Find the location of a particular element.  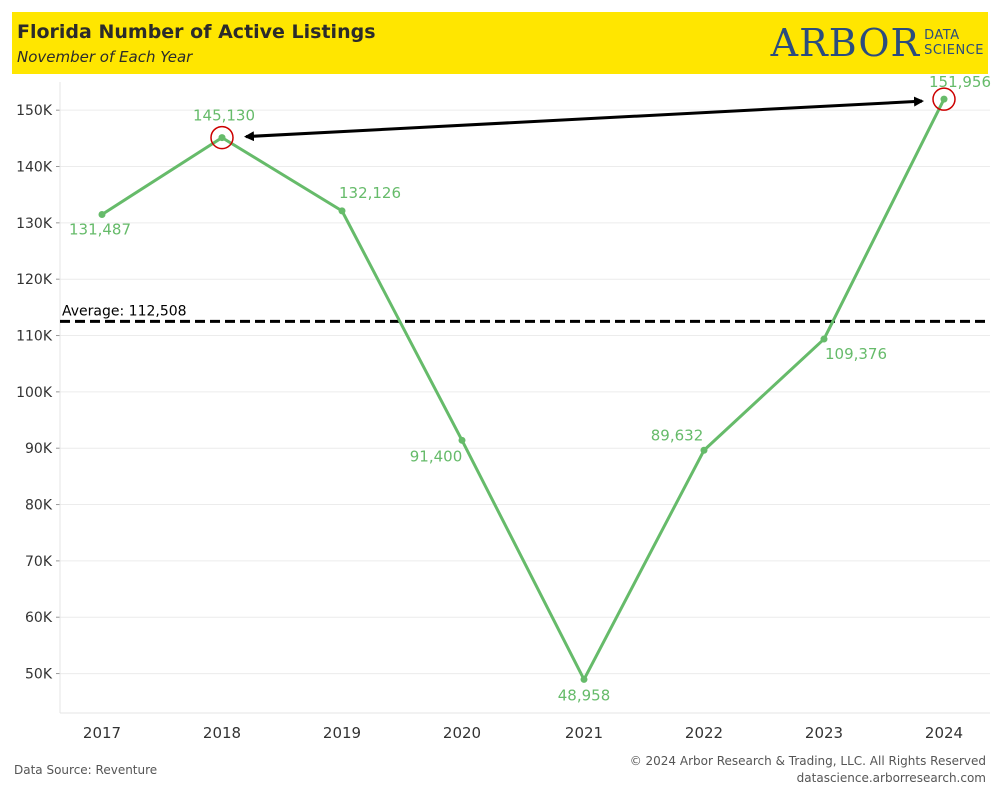

x-tick-label: 2024 is located at coordinates (944, 733).